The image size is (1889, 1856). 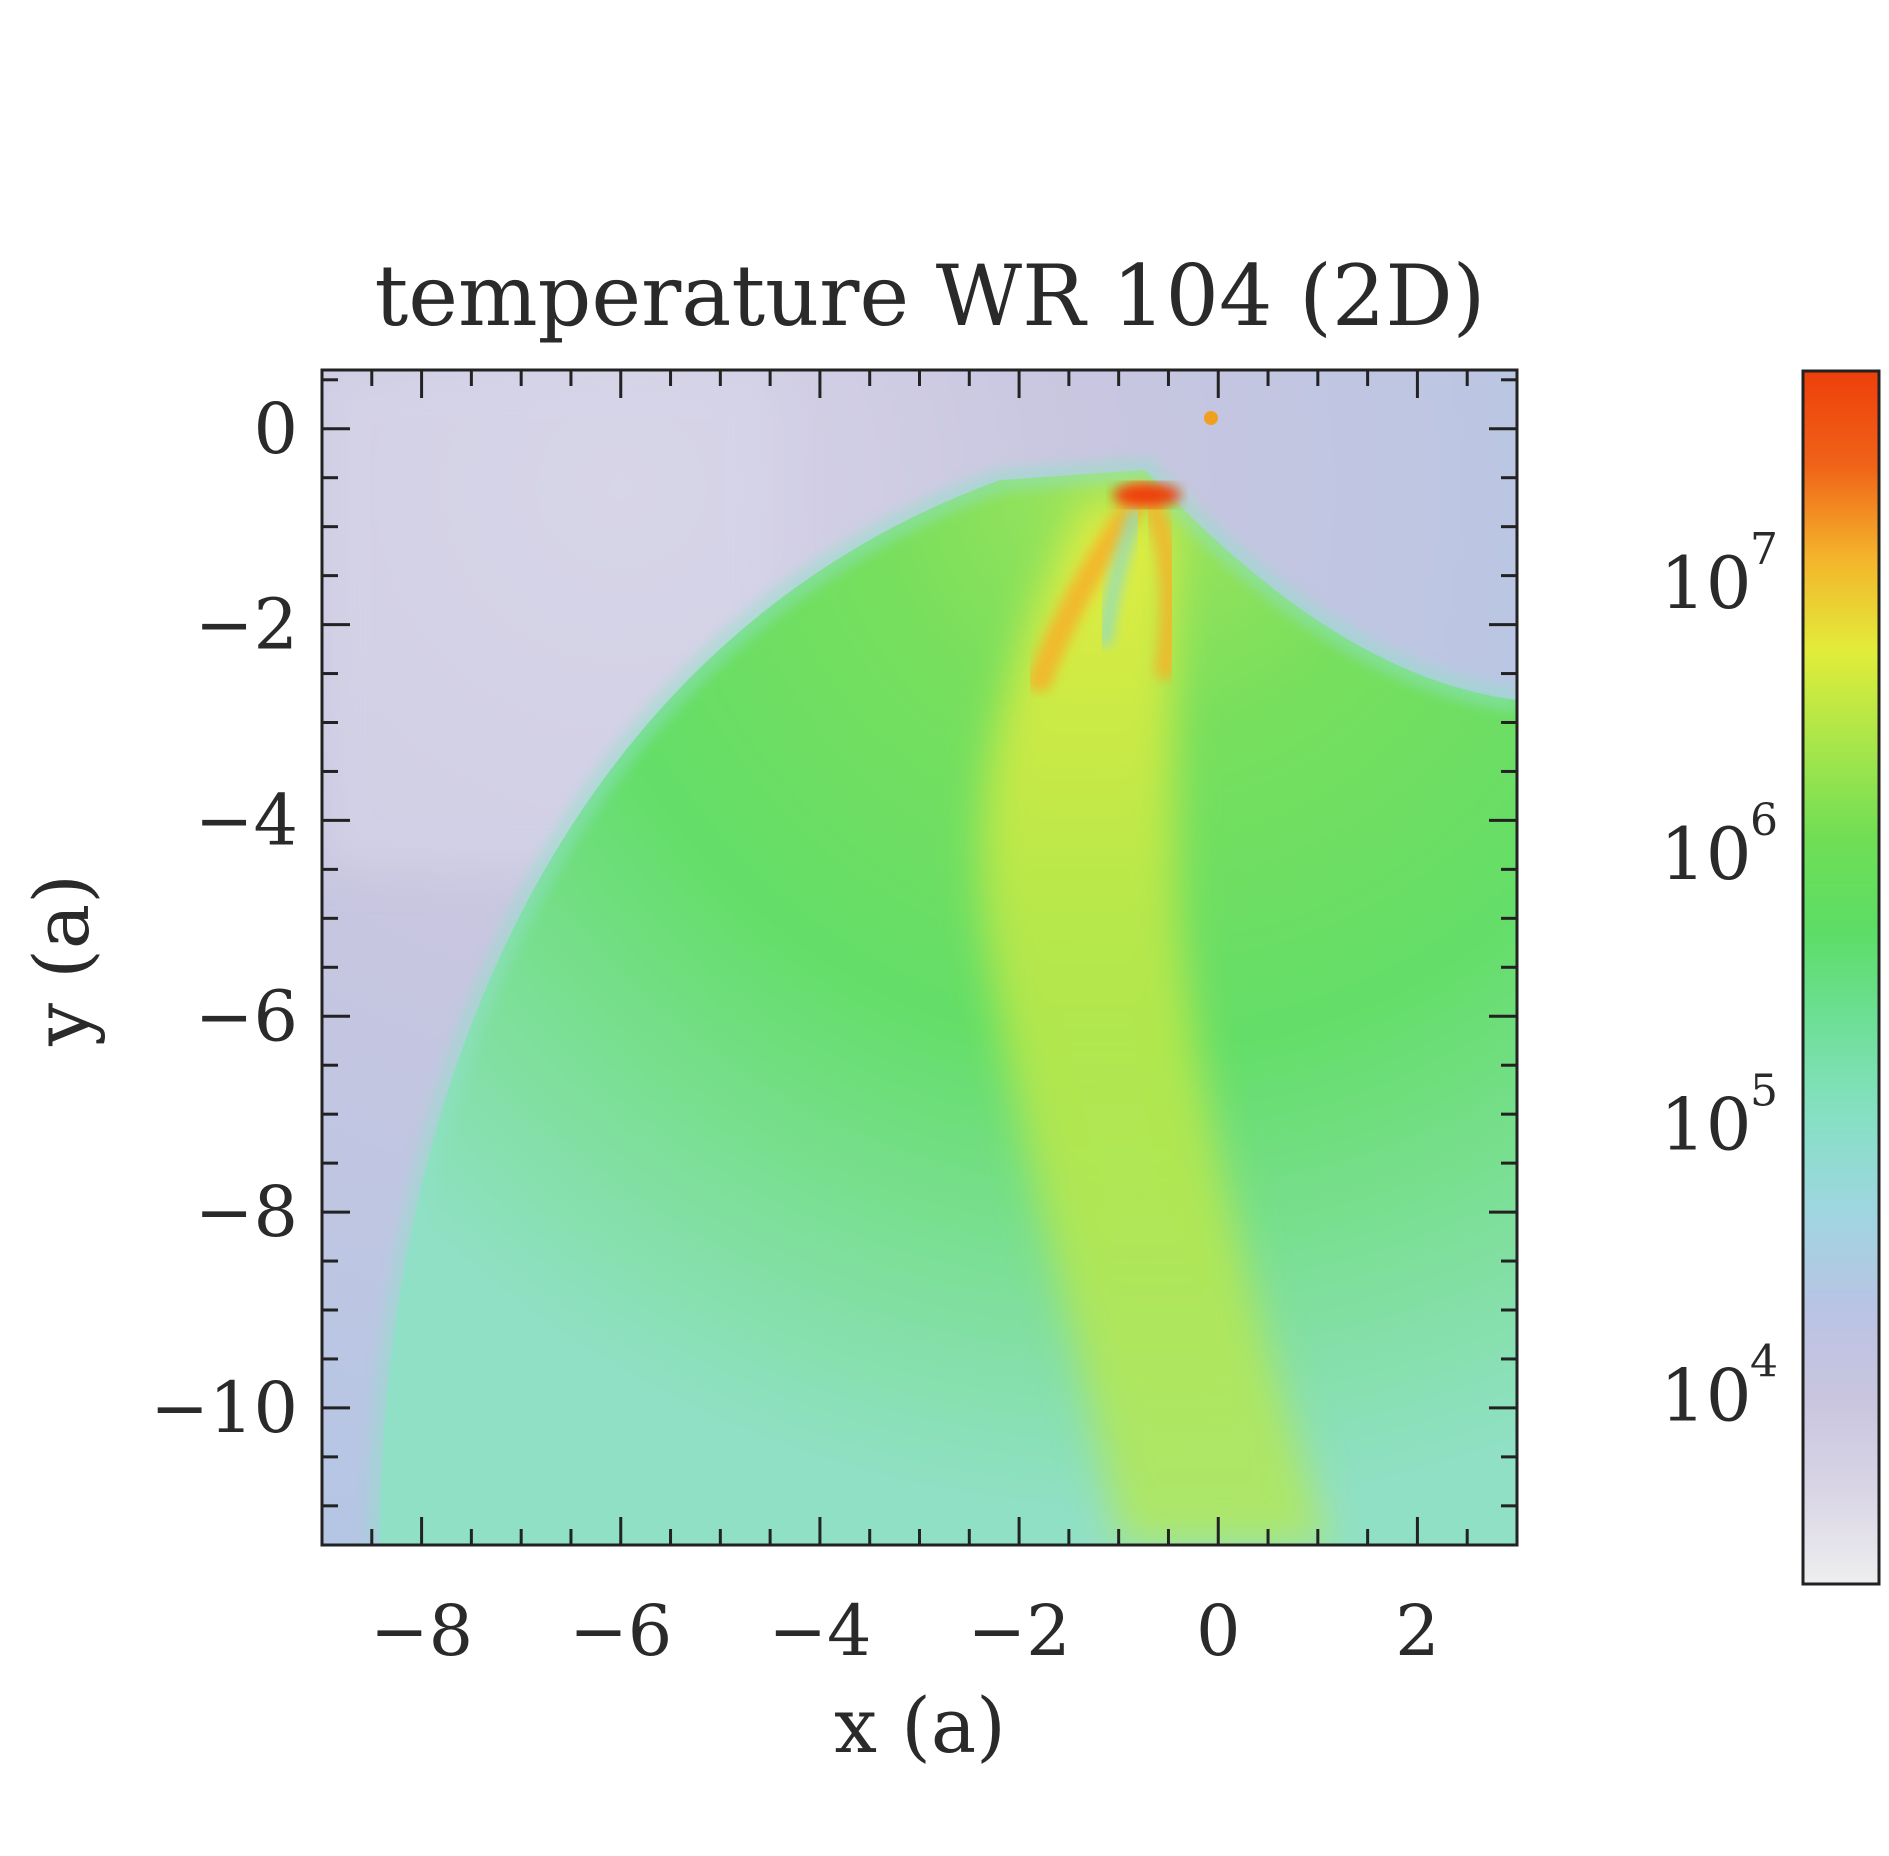 I want to click on y-axis-label: y (a), so click(x=61, y=960).